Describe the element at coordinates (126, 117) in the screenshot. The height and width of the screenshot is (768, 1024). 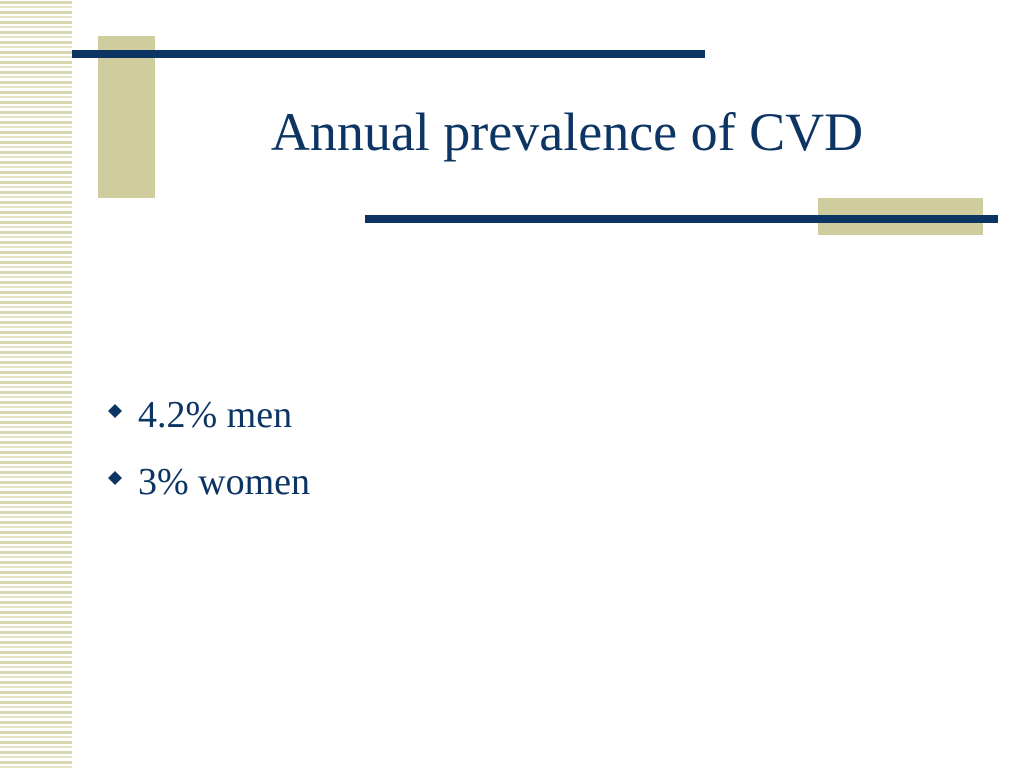
I see `accent-block` at that location.